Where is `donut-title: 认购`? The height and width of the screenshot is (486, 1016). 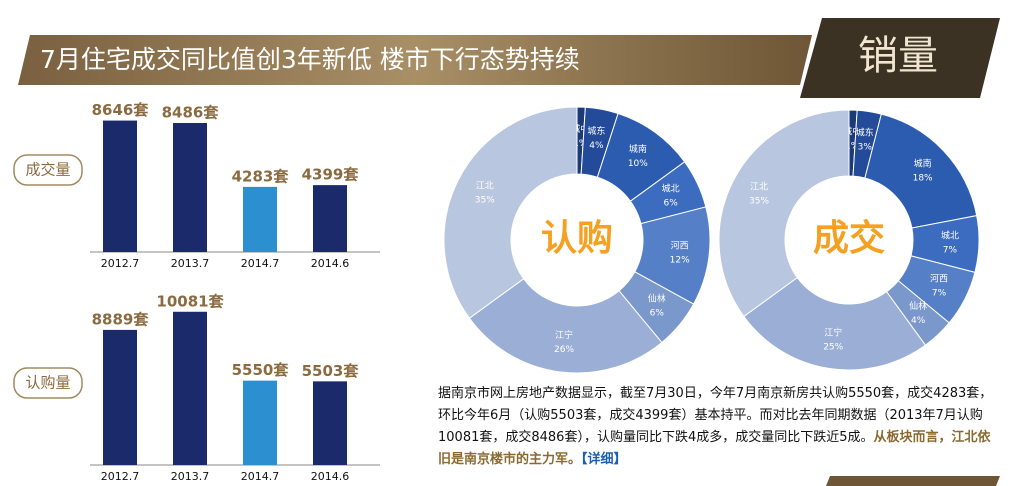 donut-title: 认购 is located at coordinates (577, 238).